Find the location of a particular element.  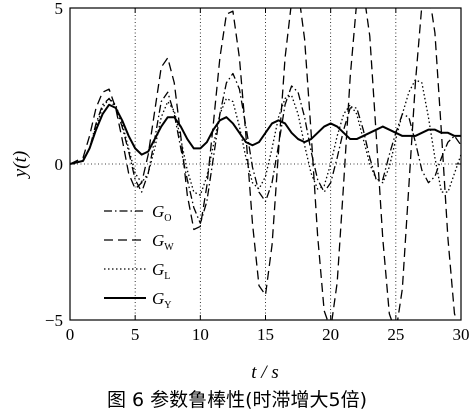

y-tick-label: 5 is located at coordinates (59, 9).